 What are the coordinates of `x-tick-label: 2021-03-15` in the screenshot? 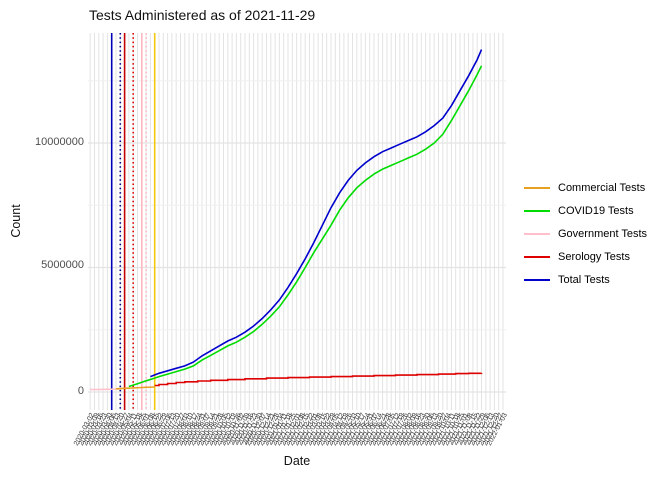 It's located at (317, 429).